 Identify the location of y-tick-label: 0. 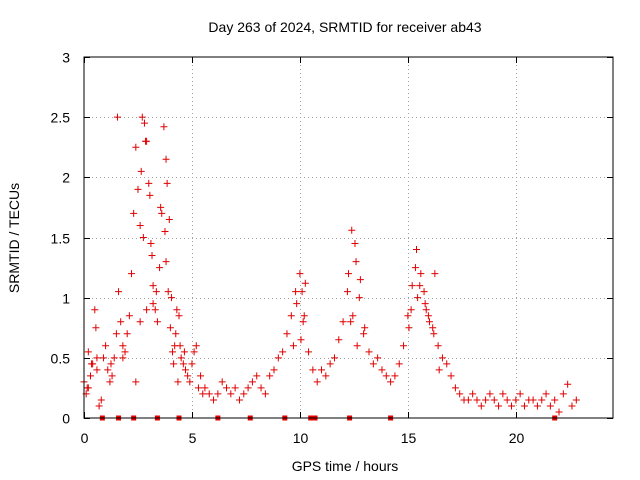
(66, 419).